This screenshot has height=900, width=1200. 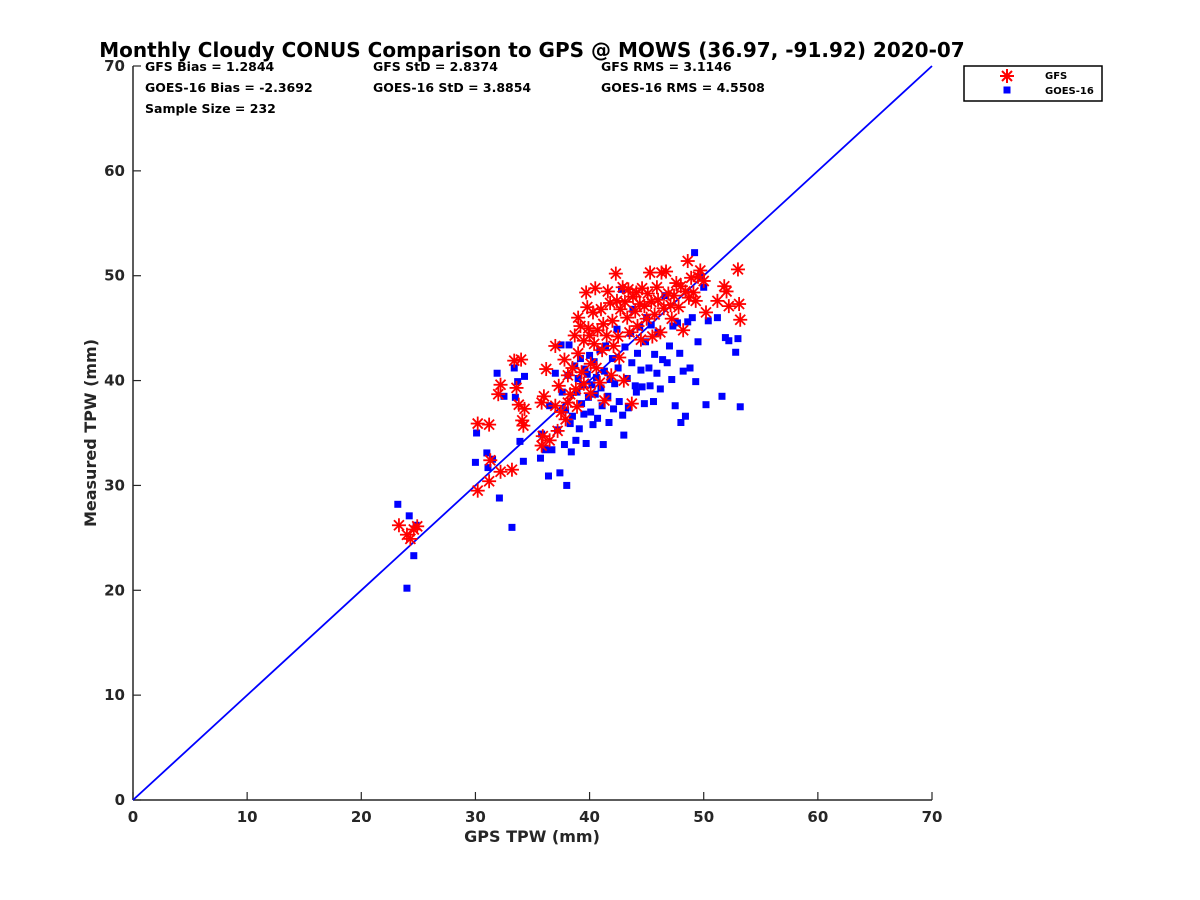 What do you see at coordinates (120, 800) in the screenshot?
I see `y-tick-label: 0` at bounding box center [120, 800].